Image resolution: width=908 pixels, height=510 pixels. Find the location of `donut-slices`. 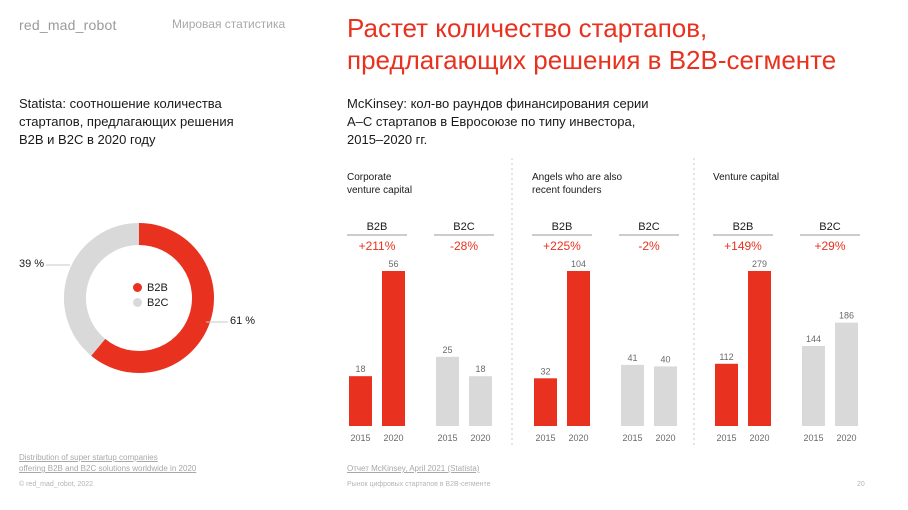

donut-slices is located at coordinates (139, 298).